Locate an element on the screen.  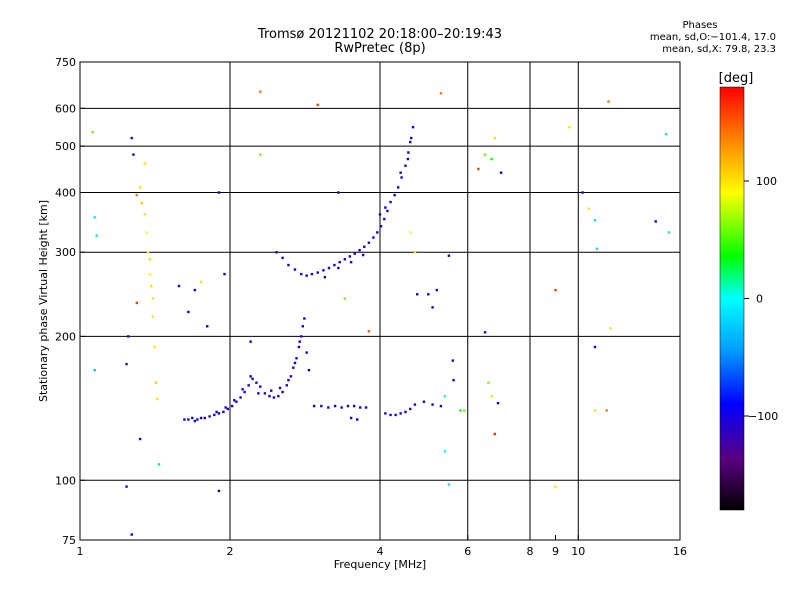
x-tick-label: 16 is located at coordinates (680, 551).